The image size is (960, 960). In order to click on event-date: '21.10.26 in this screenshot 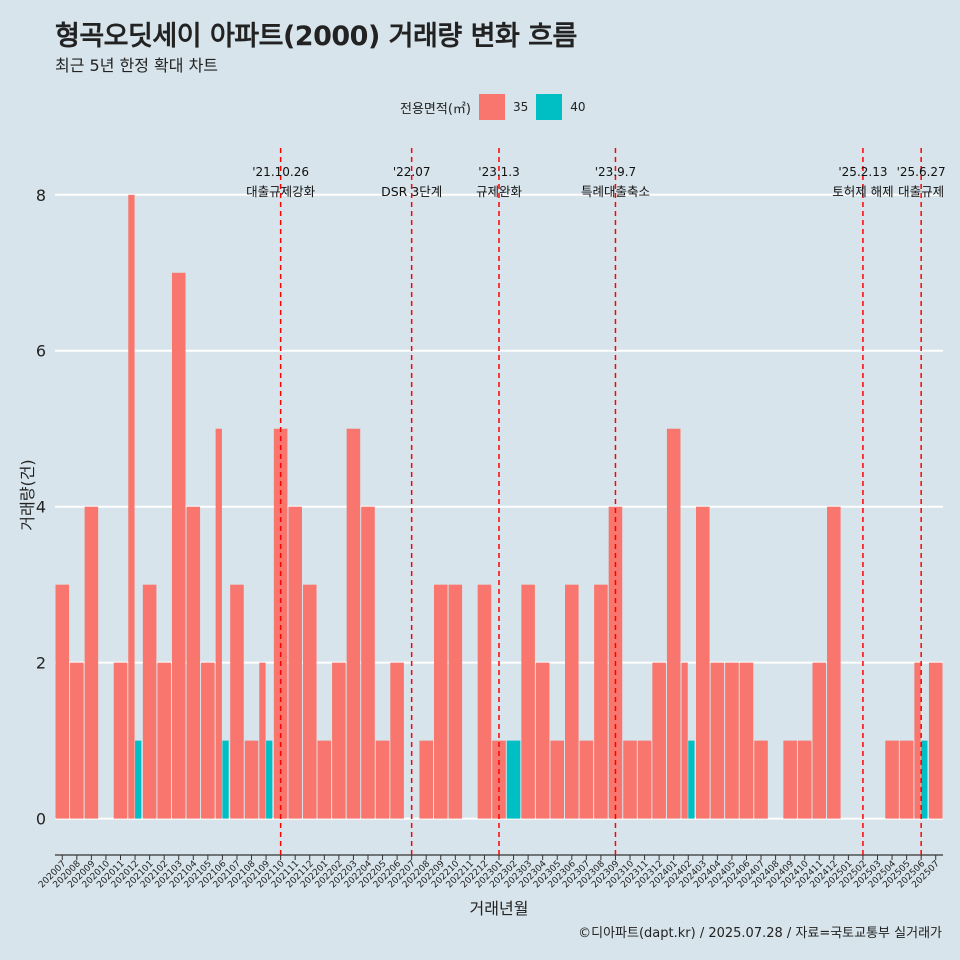, I will do `click(280, 172)`.